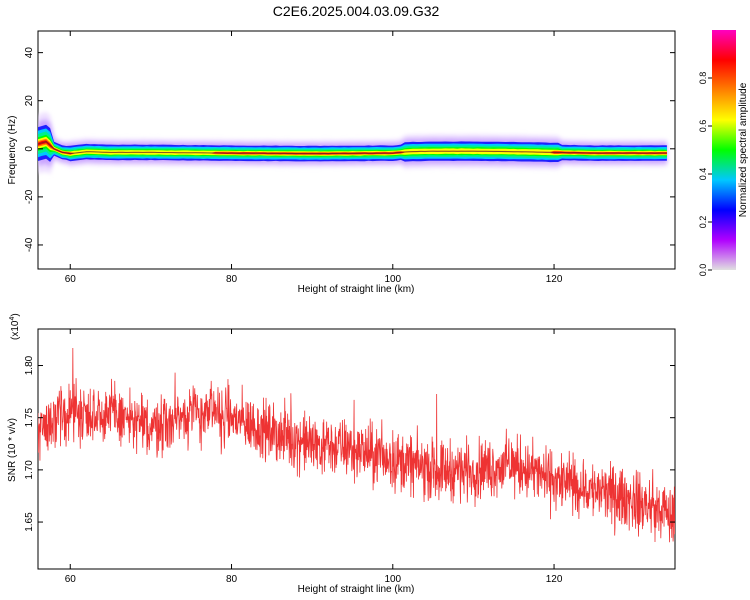  What do you see at coordinates (12, 150) in the screenshot?
I see `spectrogram-y-label: Frequency (Hz)` at bounding box center [12, 150].